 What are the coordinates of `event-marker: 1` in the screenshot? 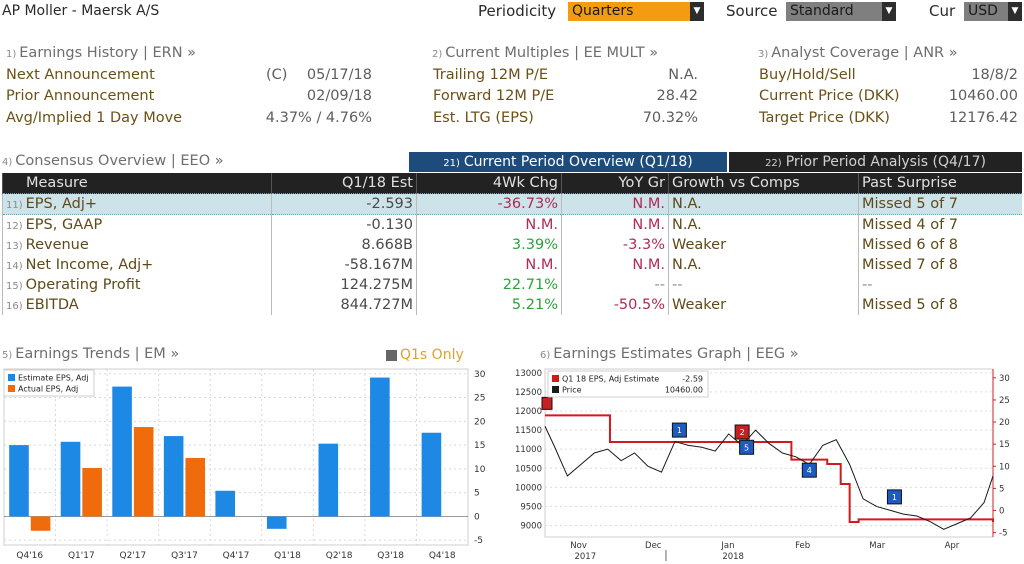 It's located at (894, 497).